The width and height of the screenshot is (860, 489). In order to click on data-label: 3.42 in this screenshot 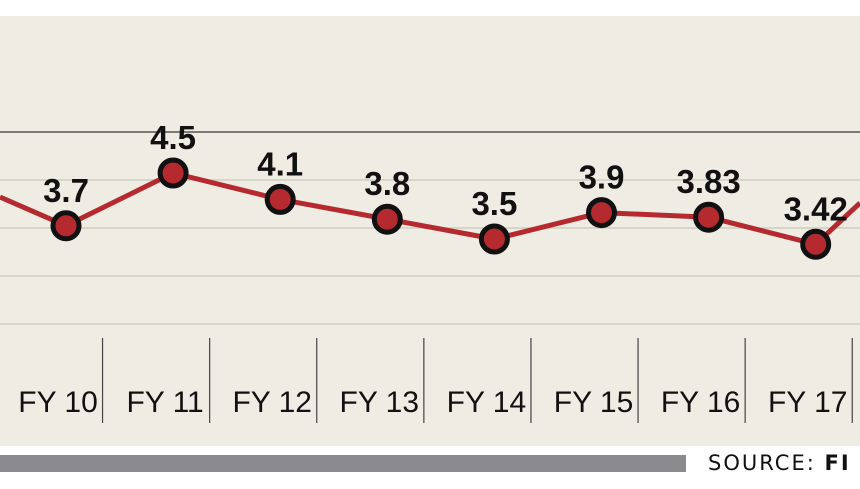, I will do `click(816, 208)`.